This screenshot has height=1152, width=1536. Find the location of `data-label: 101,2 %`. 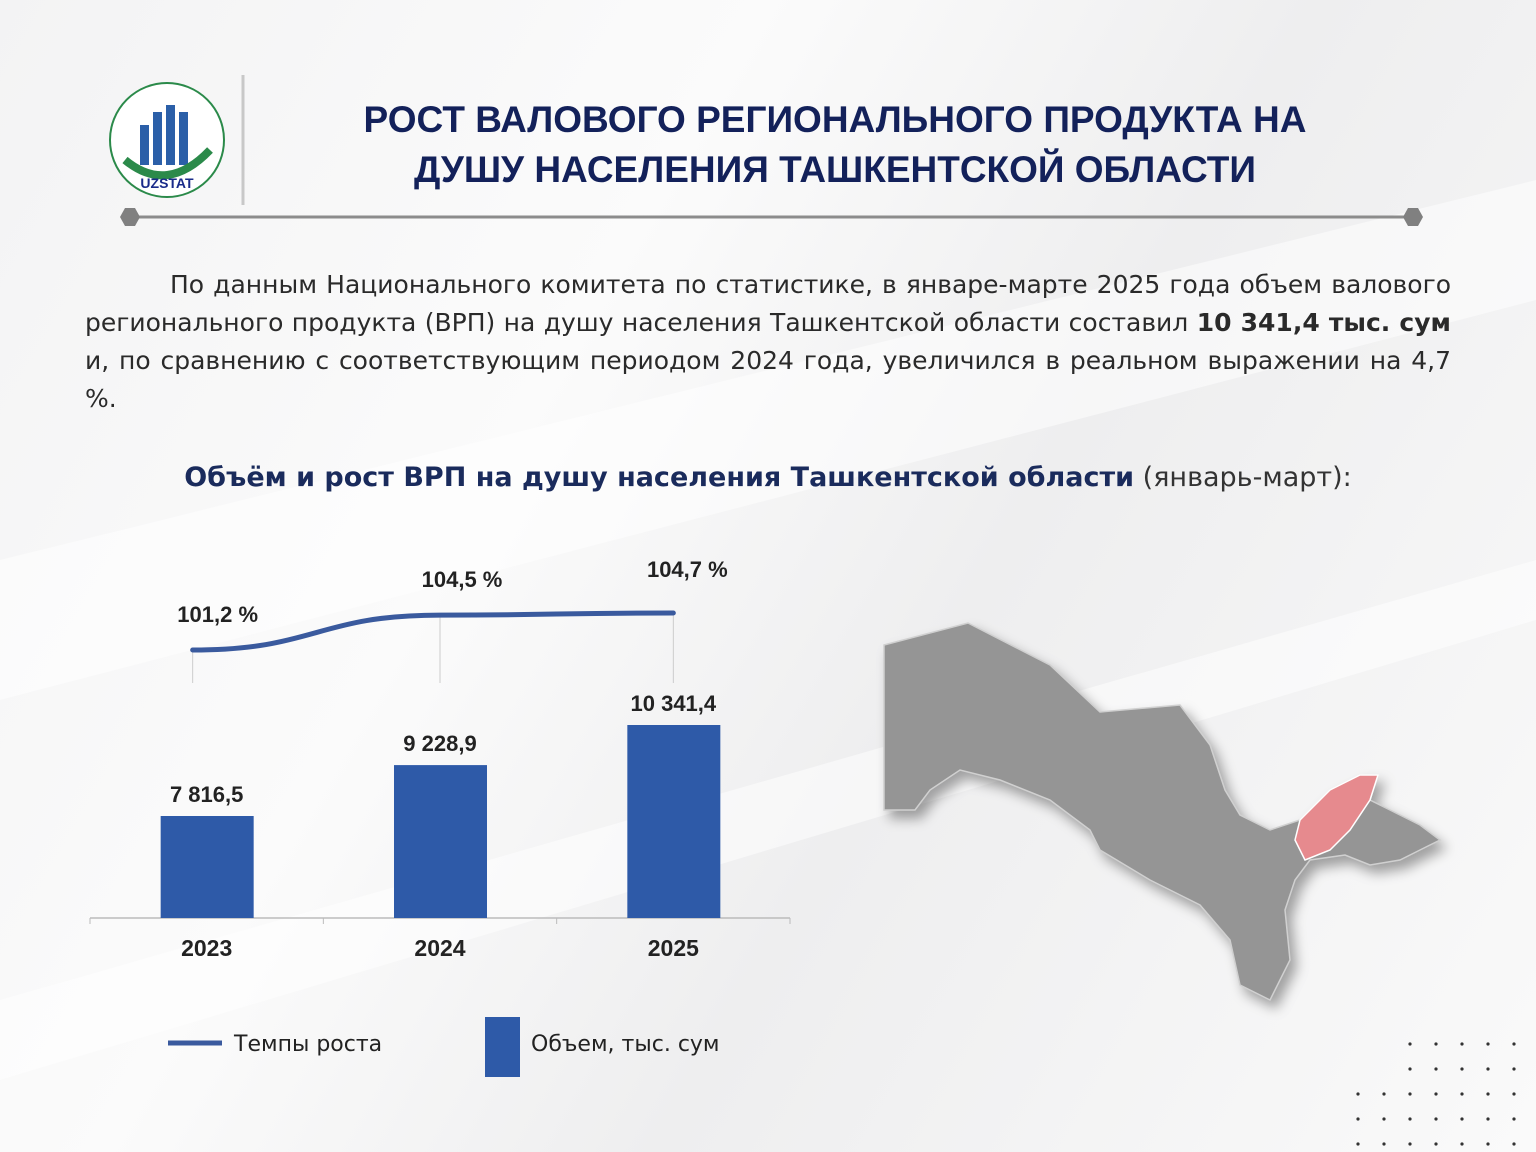

data-label: 101,2 % is located at coordinates (217, 614).